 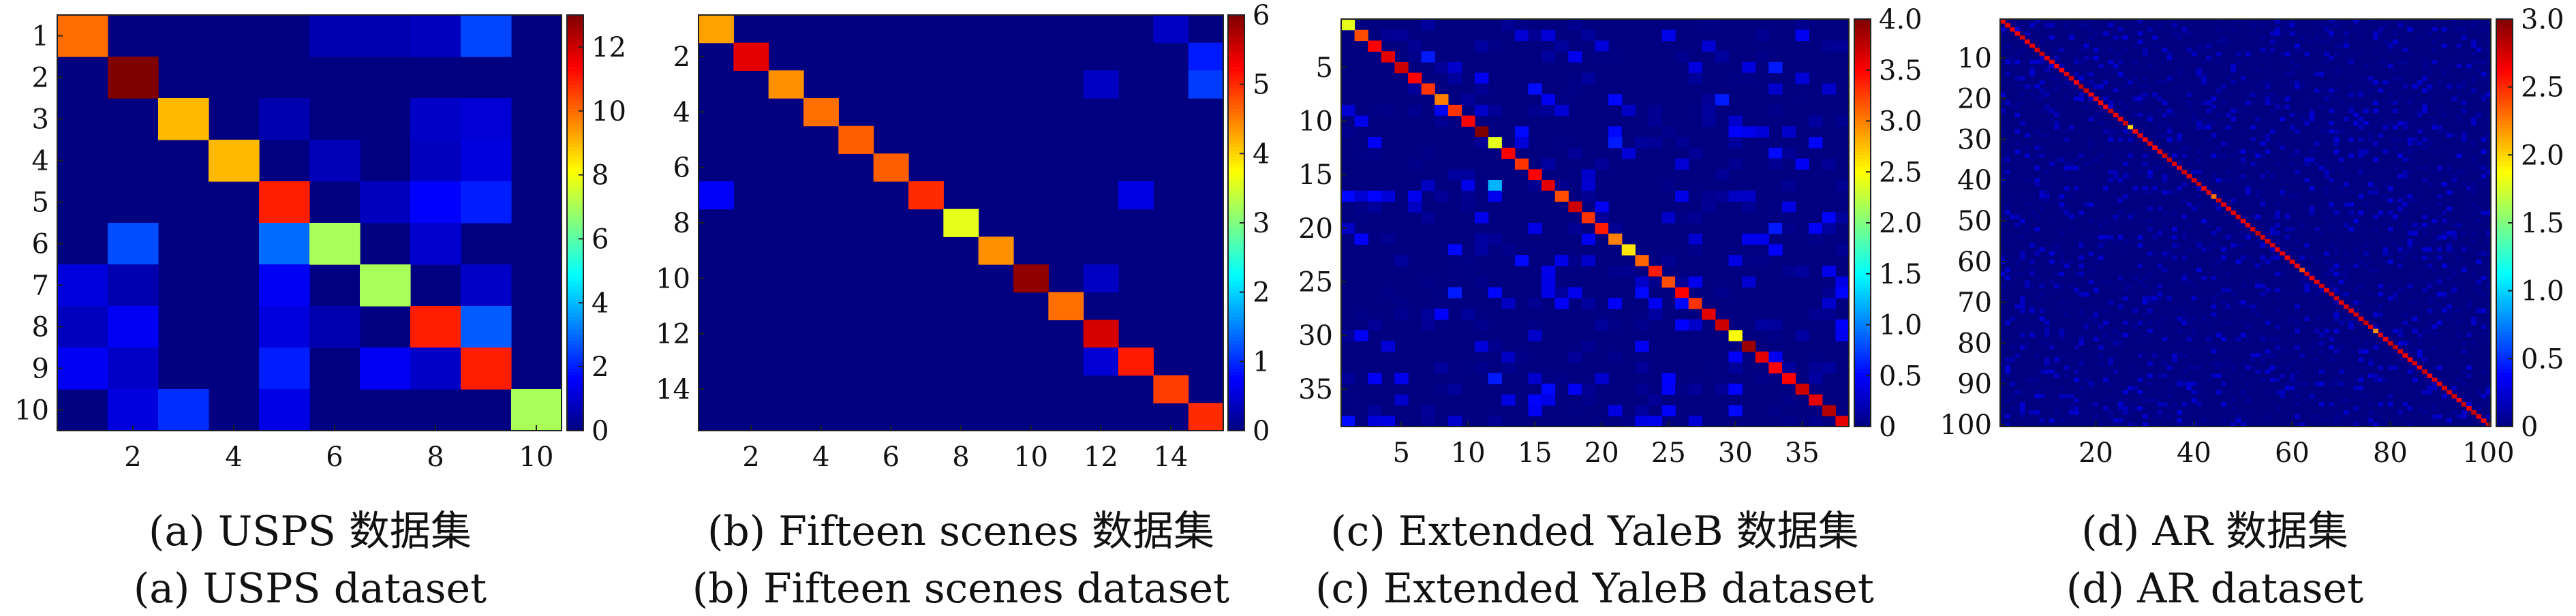 What do you see at coordinates (609, 47) in the screenshot?
I see `colorbar-tick-label: 12` at bounding box center [609, 47].